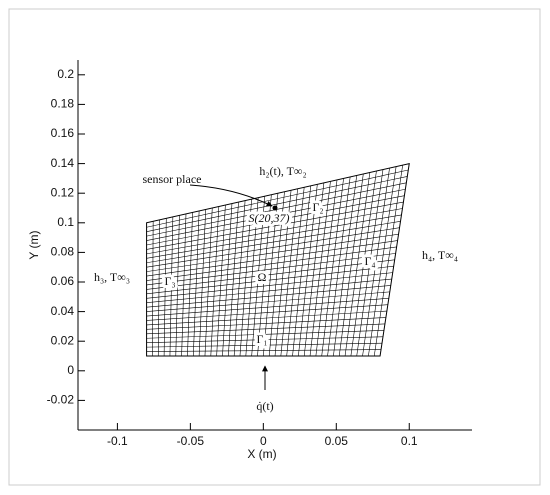 This screenshot has width=550, height=495. Describe the element at coordinates (63, 163) in the screenshot. I see `y-tick-label: 0.14` at that location.